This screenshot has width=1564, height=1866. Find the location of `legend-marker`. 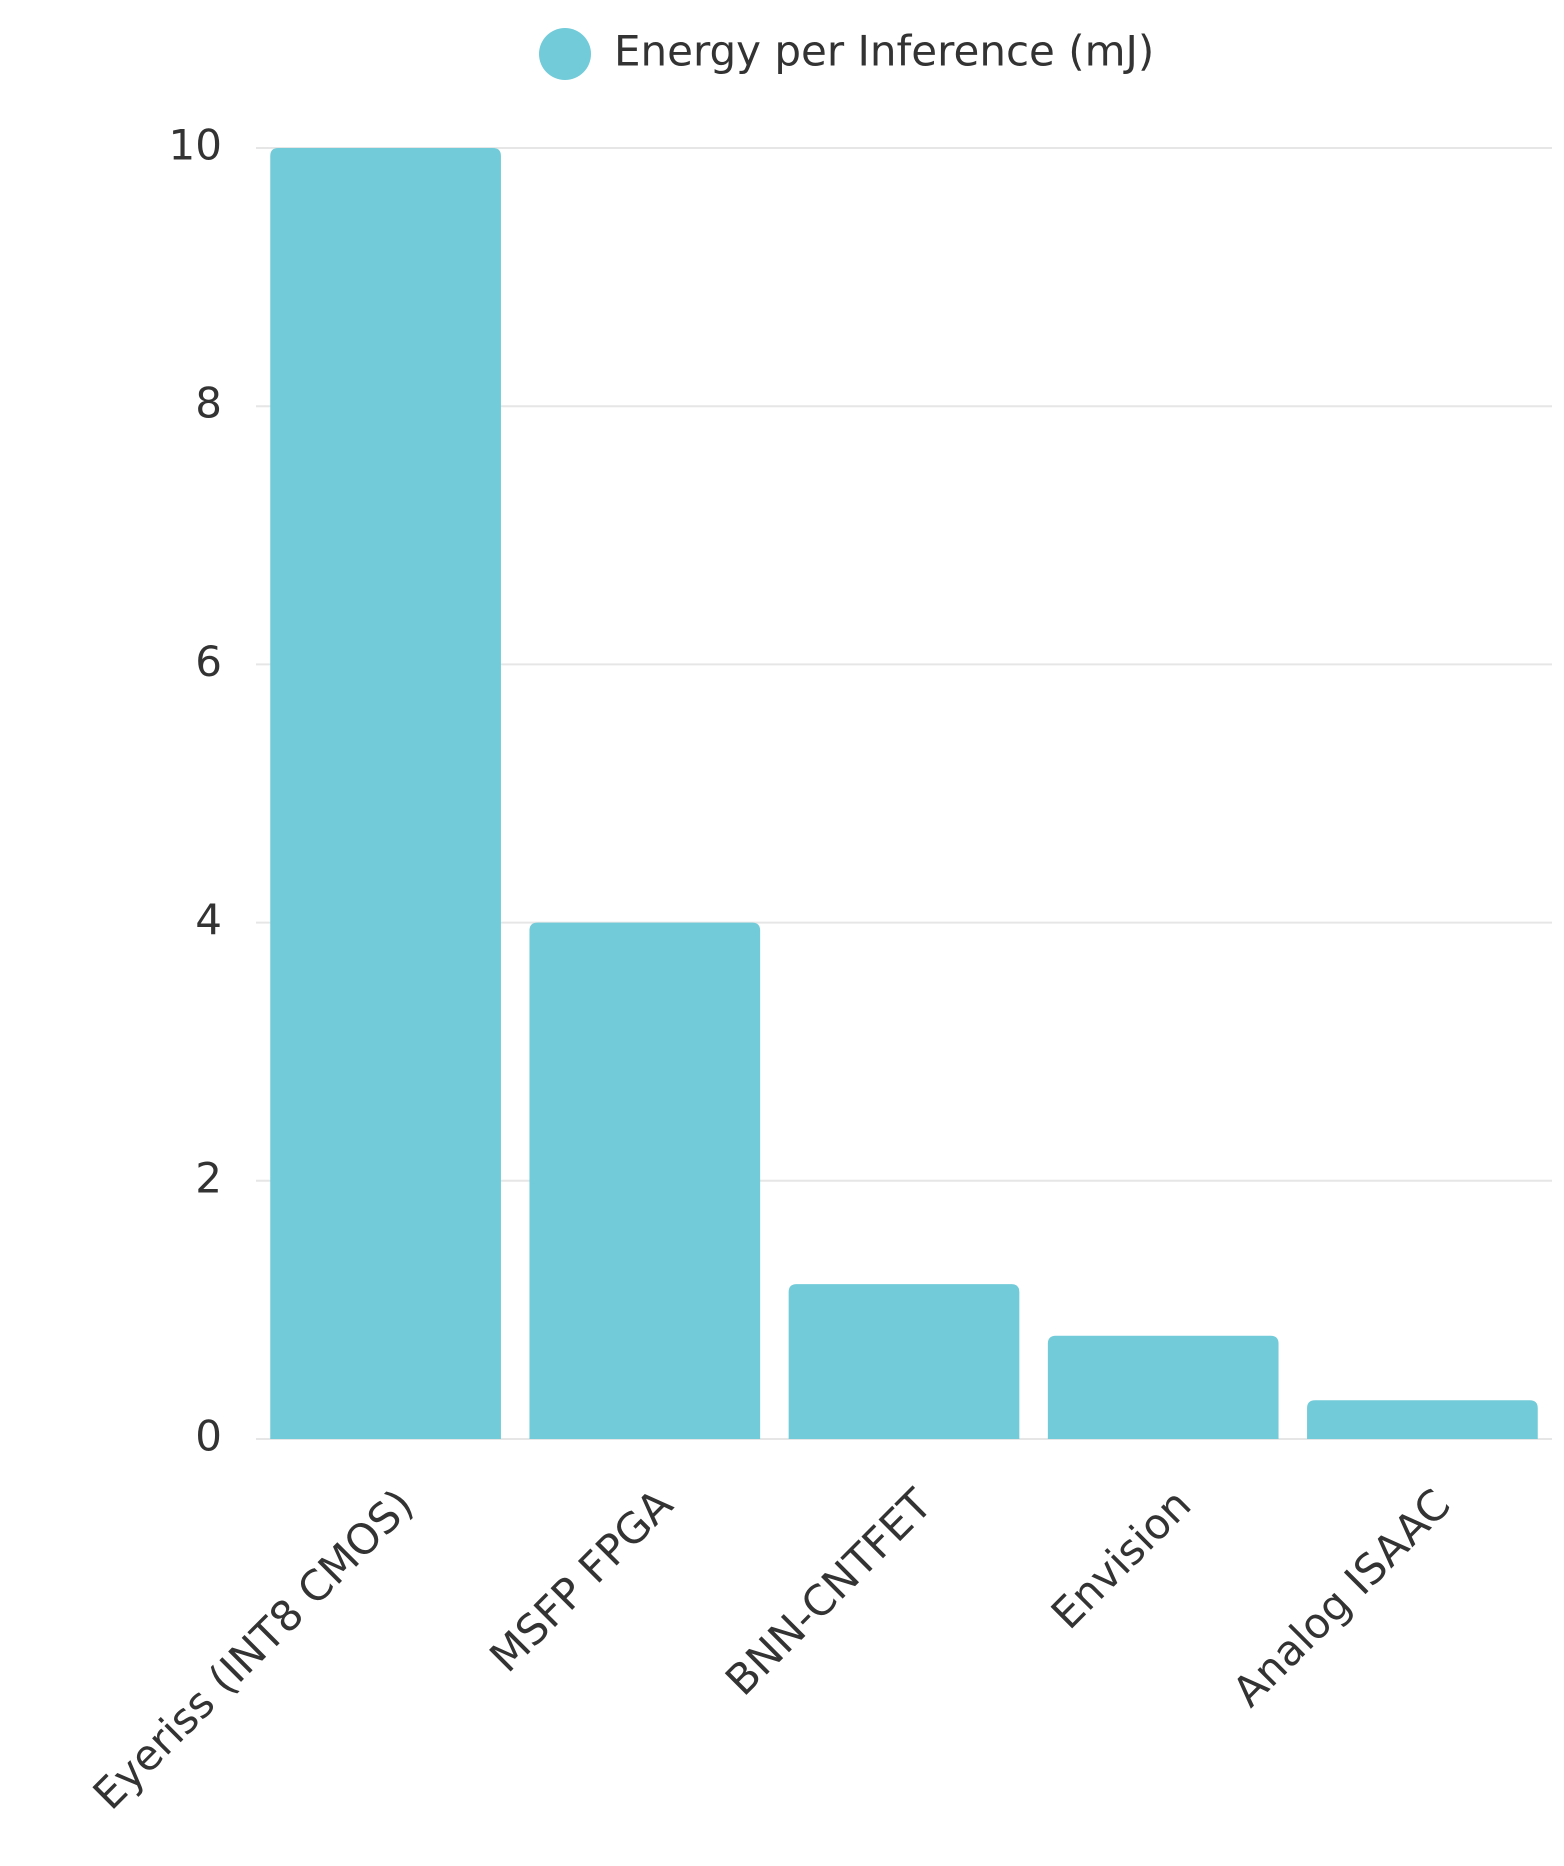

legend-marker is located at coordinates (565, 54).